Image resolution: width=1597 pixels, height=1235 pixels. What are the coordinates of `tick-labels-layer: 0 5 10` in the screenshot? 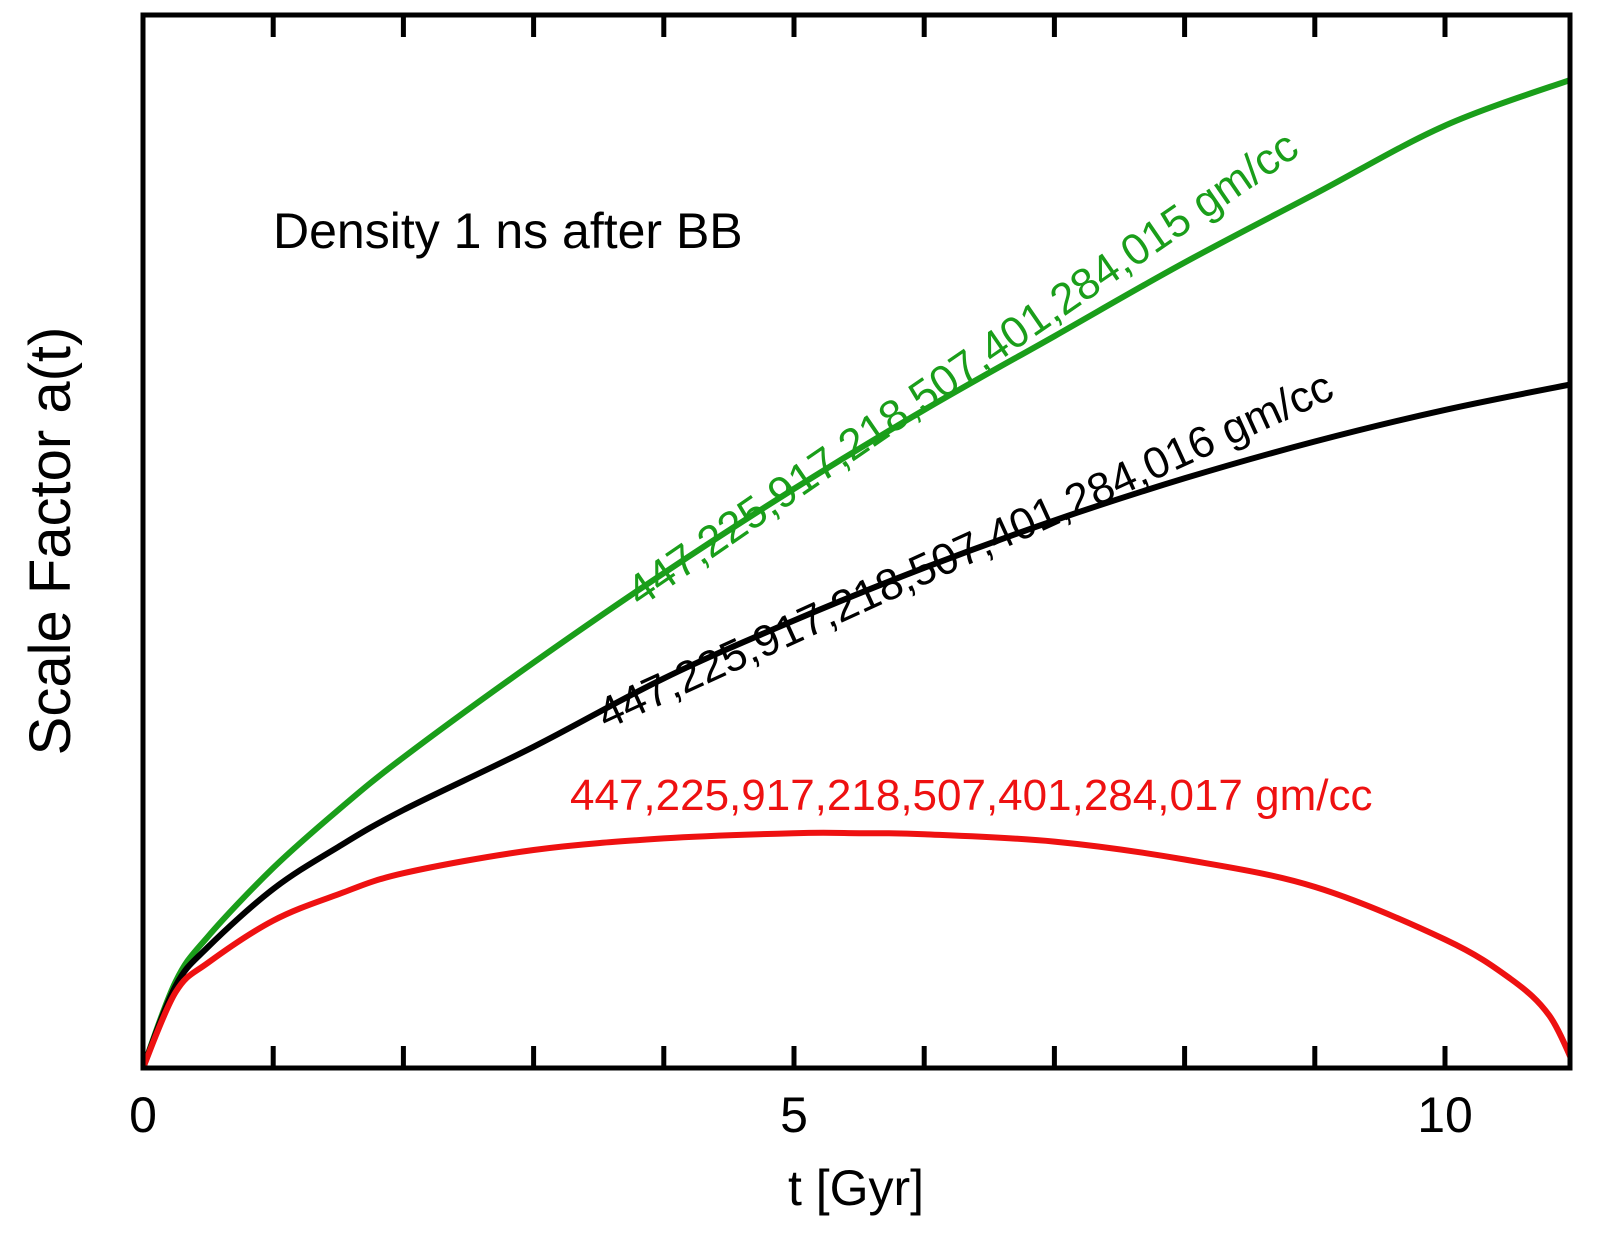 It's located at (801, 1115).